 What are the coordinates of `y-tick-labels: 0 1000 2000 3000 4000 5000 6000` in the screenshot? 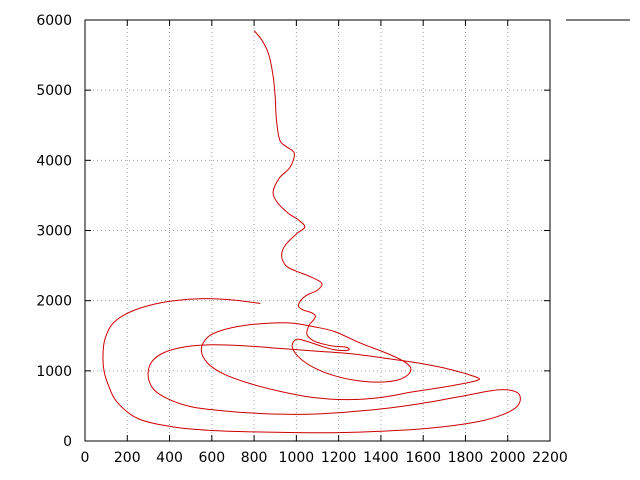 It's located at (54, 231).